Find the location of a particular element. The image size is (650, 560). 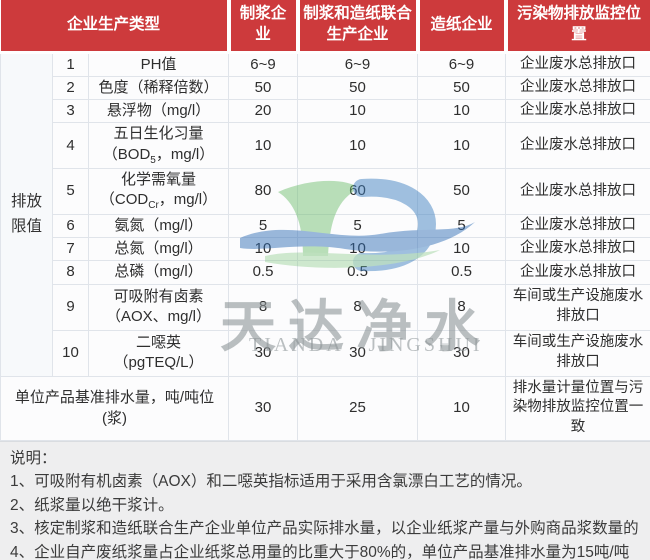

row-group-label: 排放 限值 is located at coordinates (26, 214).